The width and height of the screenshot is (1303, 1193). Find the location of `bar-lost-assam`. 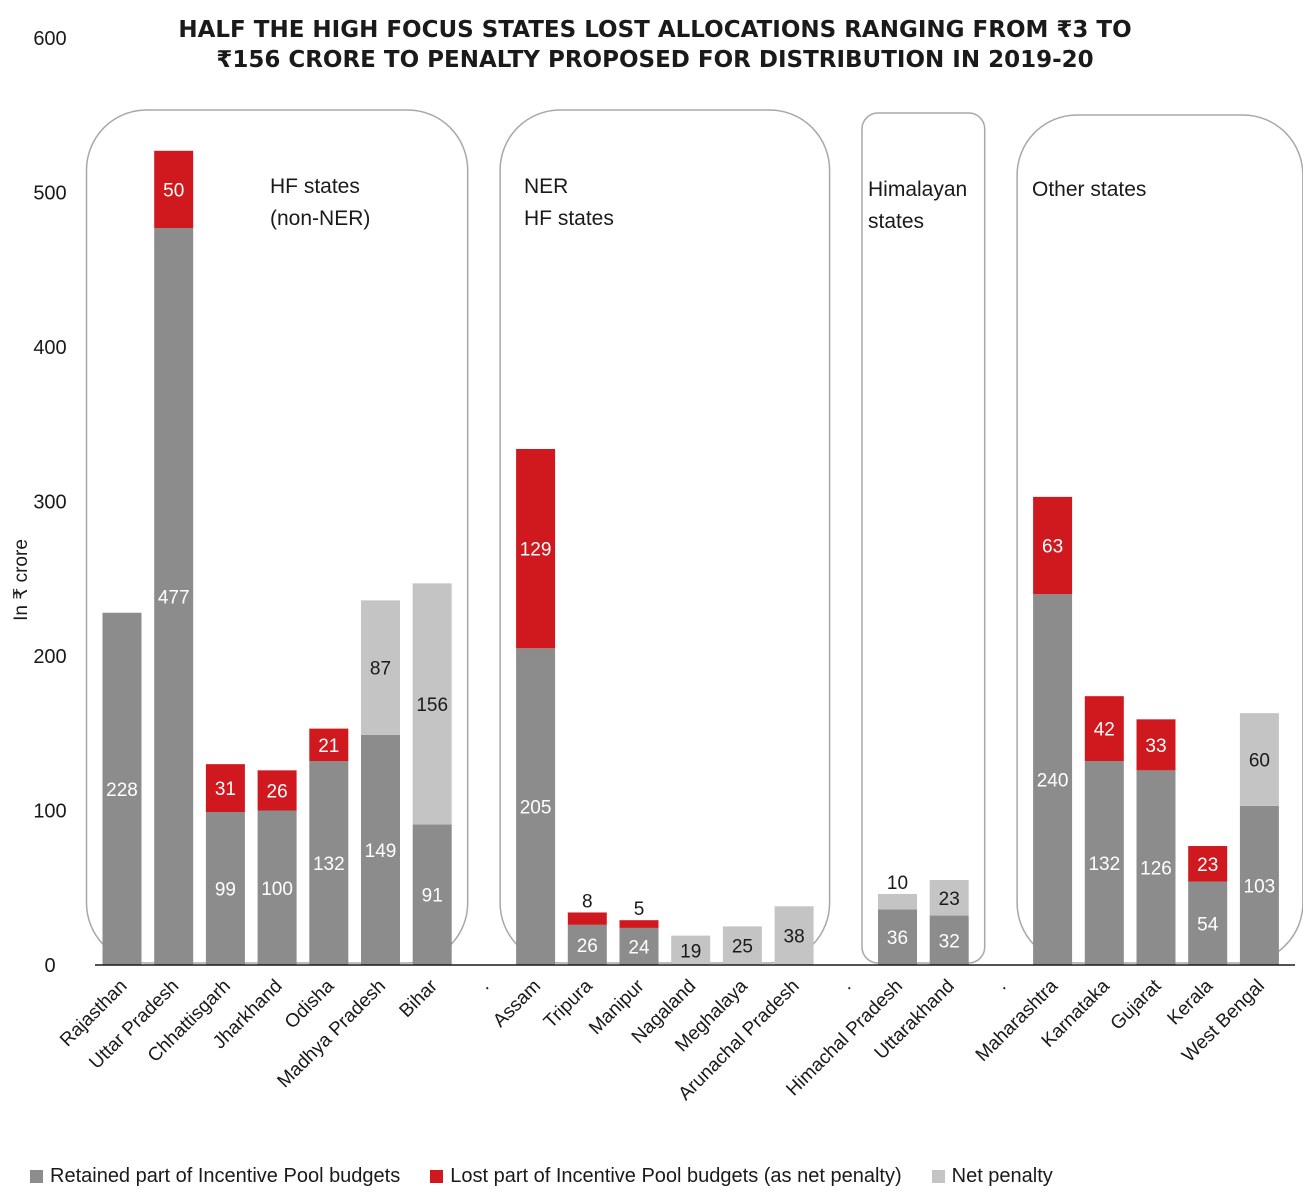

bar-lost-assam is located at coordinates (536, 548).